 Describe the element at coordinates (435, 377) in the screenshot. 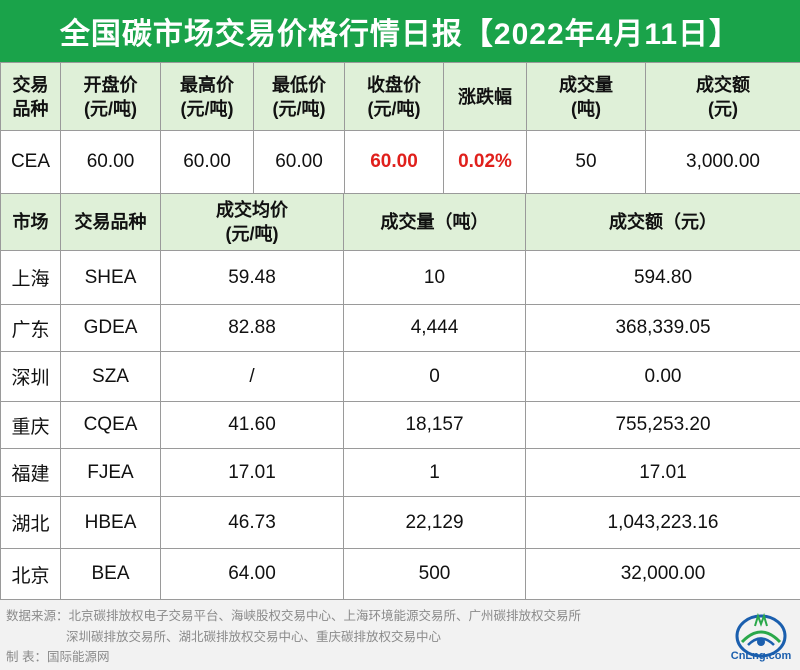

I see `cell-volume: 0` at that location.